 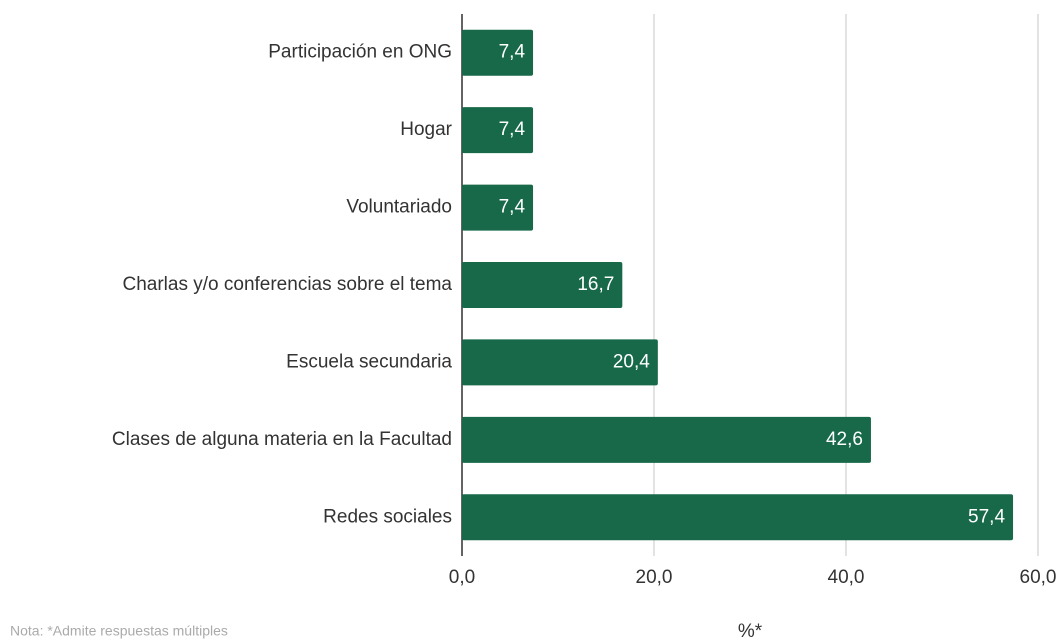 I want to click on x-tick-label: 60,0, so click(x=1038, y=577).